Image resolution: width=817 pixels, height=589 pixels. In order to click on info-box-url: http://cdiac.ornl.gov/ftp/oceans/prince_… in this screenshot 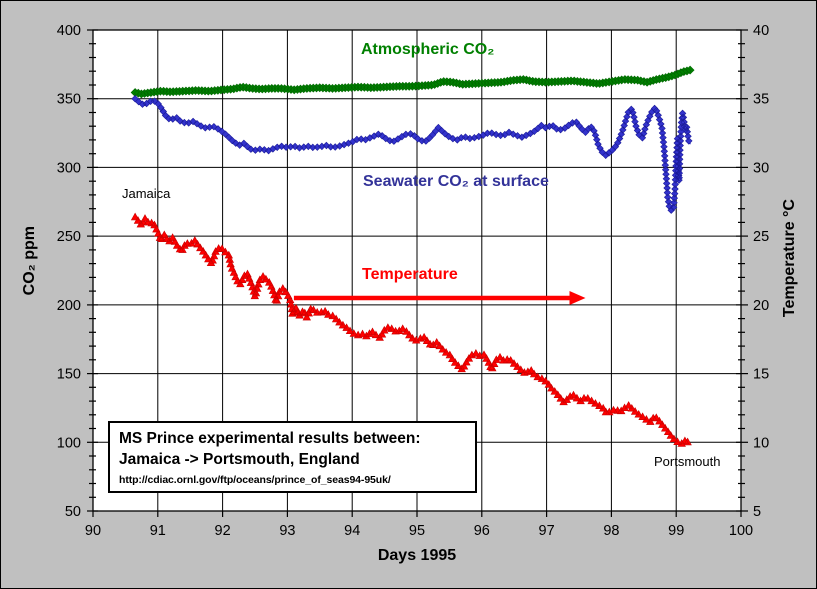, I will do `click(255, 480)`.